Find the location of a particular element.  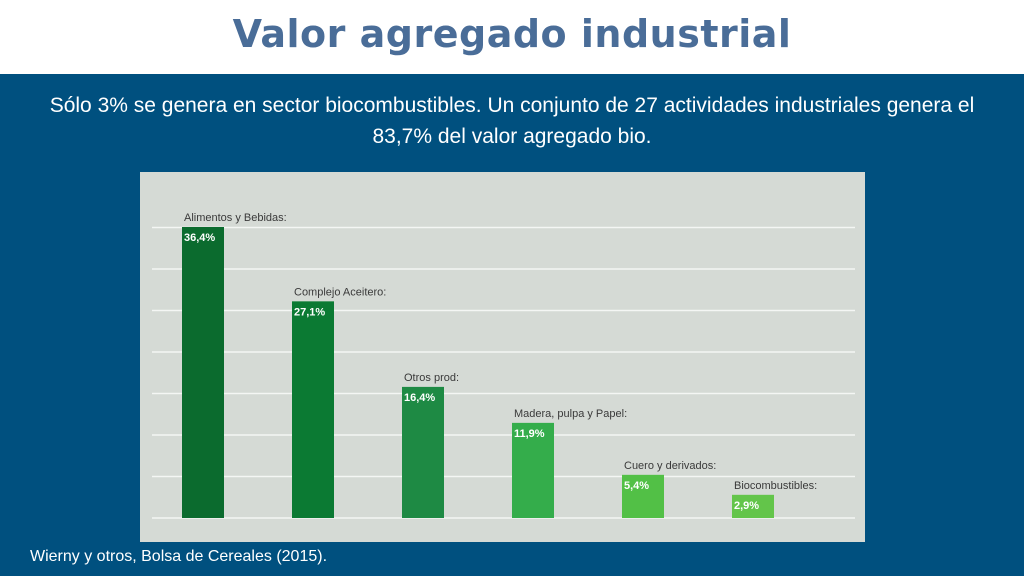

bar-value-label: 2,9% is located at coordinates (746, 506).